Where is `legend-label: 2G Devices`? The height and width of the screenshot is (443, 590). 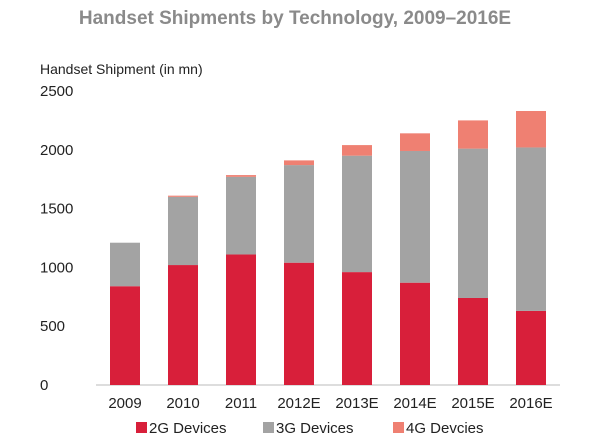
legend-label: 2G Devices is located at coordinates (188, 428).